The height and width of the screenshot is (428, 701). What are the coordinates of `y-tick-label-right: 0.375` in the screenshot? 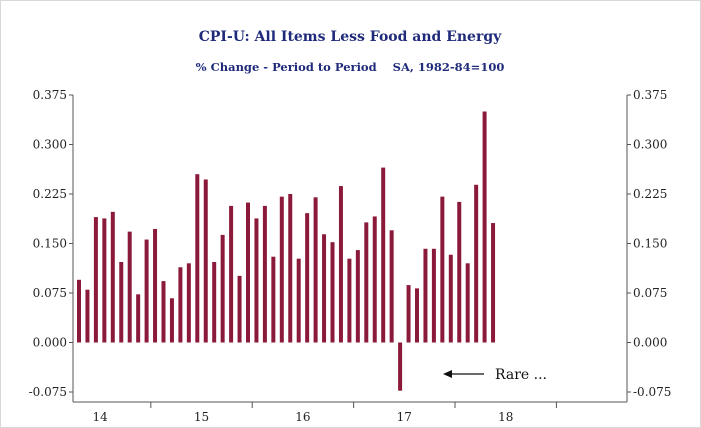 It's located at (650, 95).